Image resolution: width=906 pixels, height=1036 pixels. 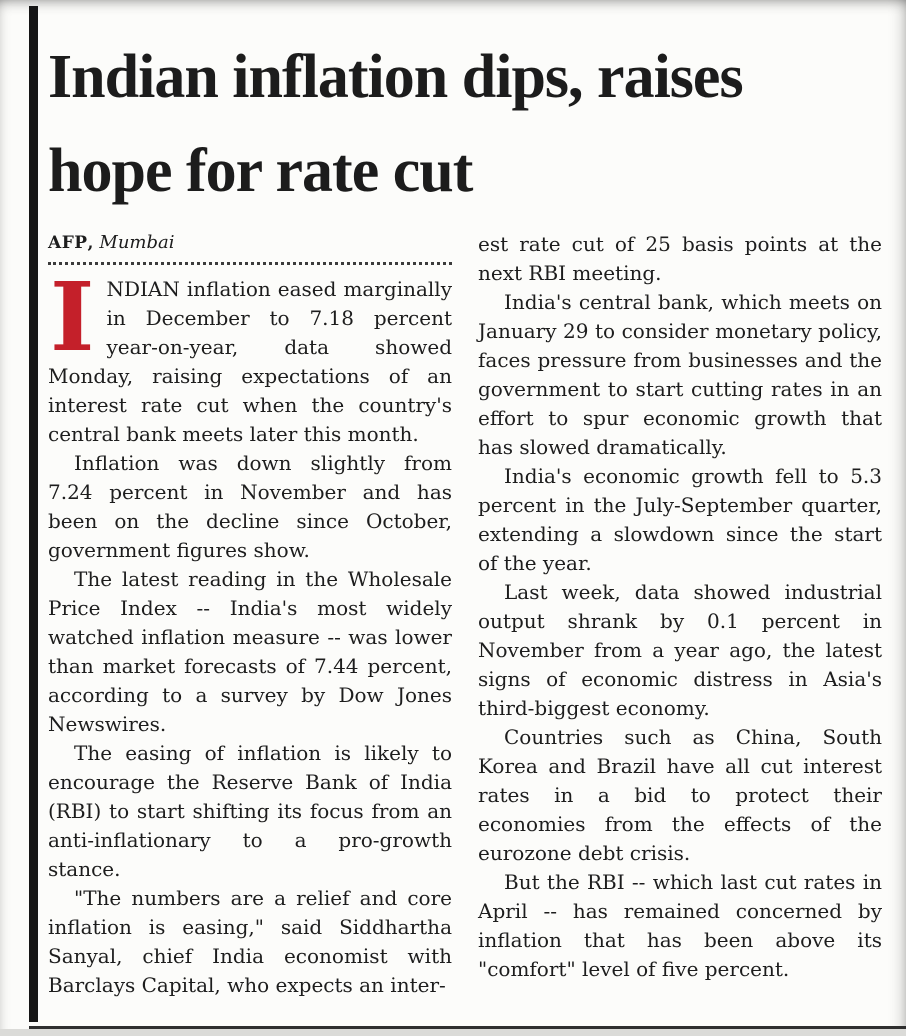 What do you see at coordinates (68, 243) in the screenshot?
I see `byline-agency: AFP` at bounding box center [68, 243].